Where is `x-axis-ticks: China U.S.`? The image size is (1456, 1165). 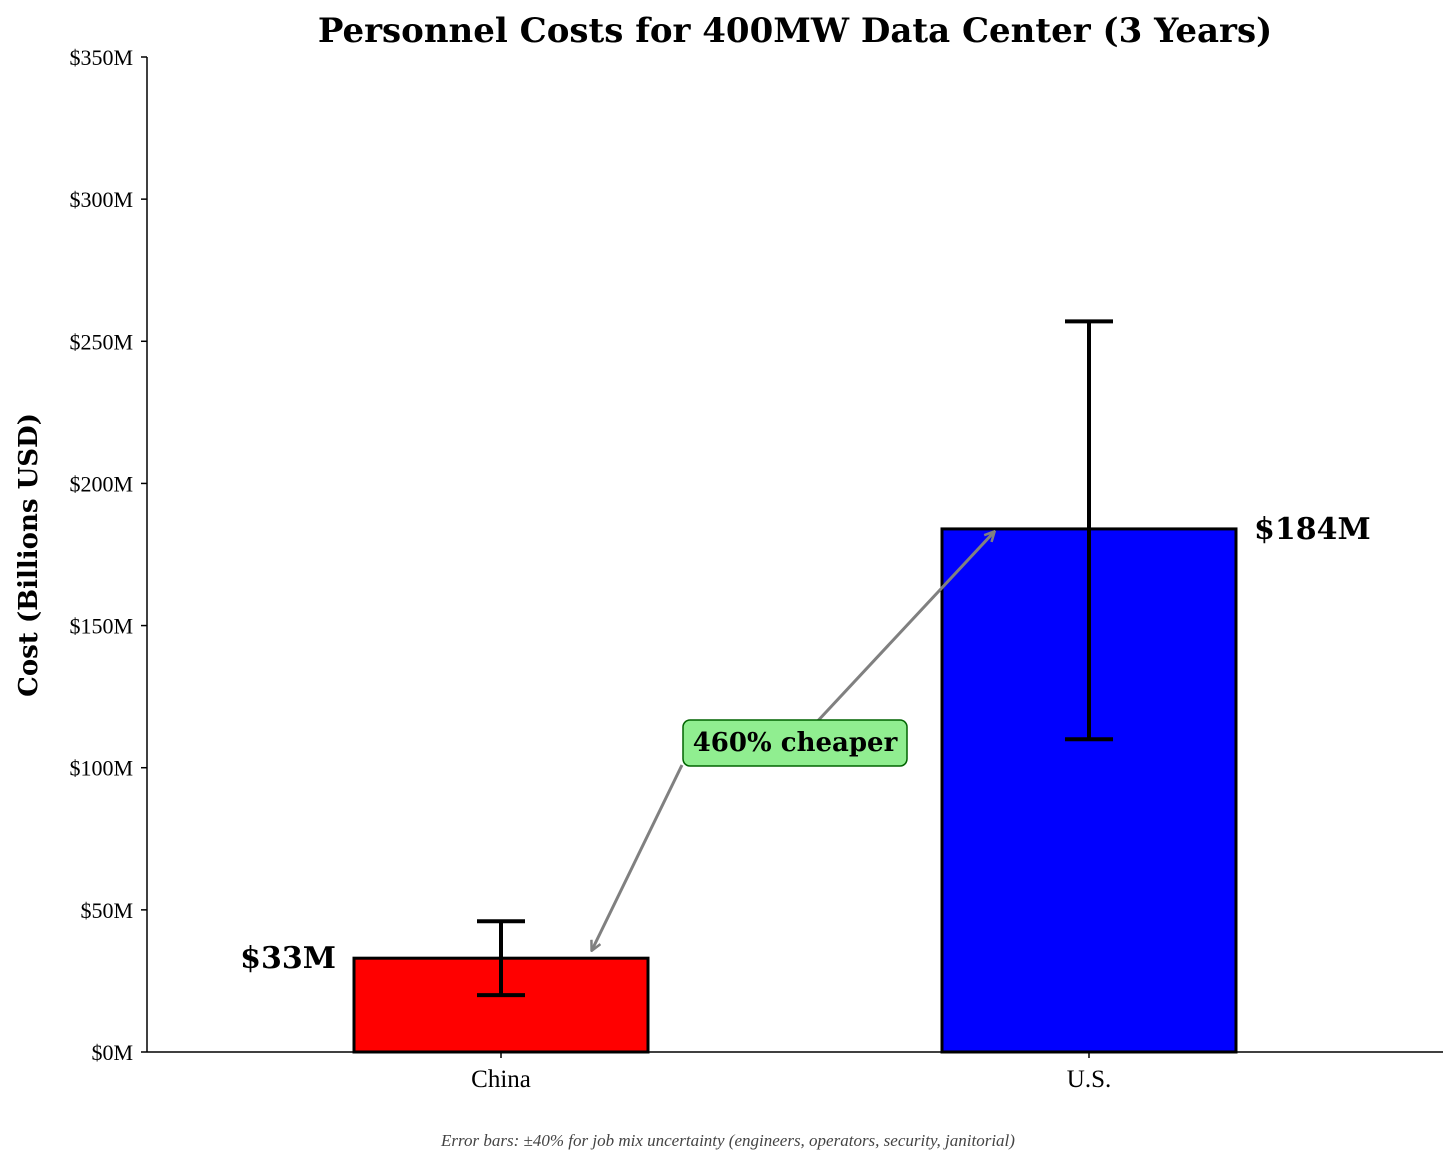
x-axis-ticks: China U.S. is located at coordinates (791, 1072).